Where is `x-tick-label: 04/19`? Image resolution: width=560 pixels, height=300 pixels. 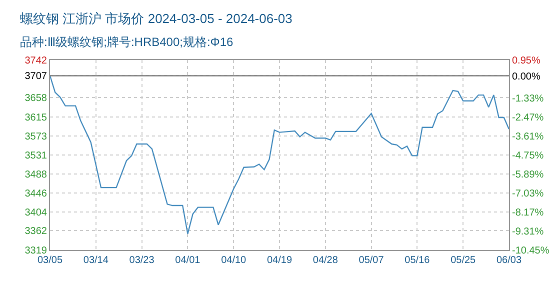
x-tick-label: 04/19 is located at coordinates (279, 260).